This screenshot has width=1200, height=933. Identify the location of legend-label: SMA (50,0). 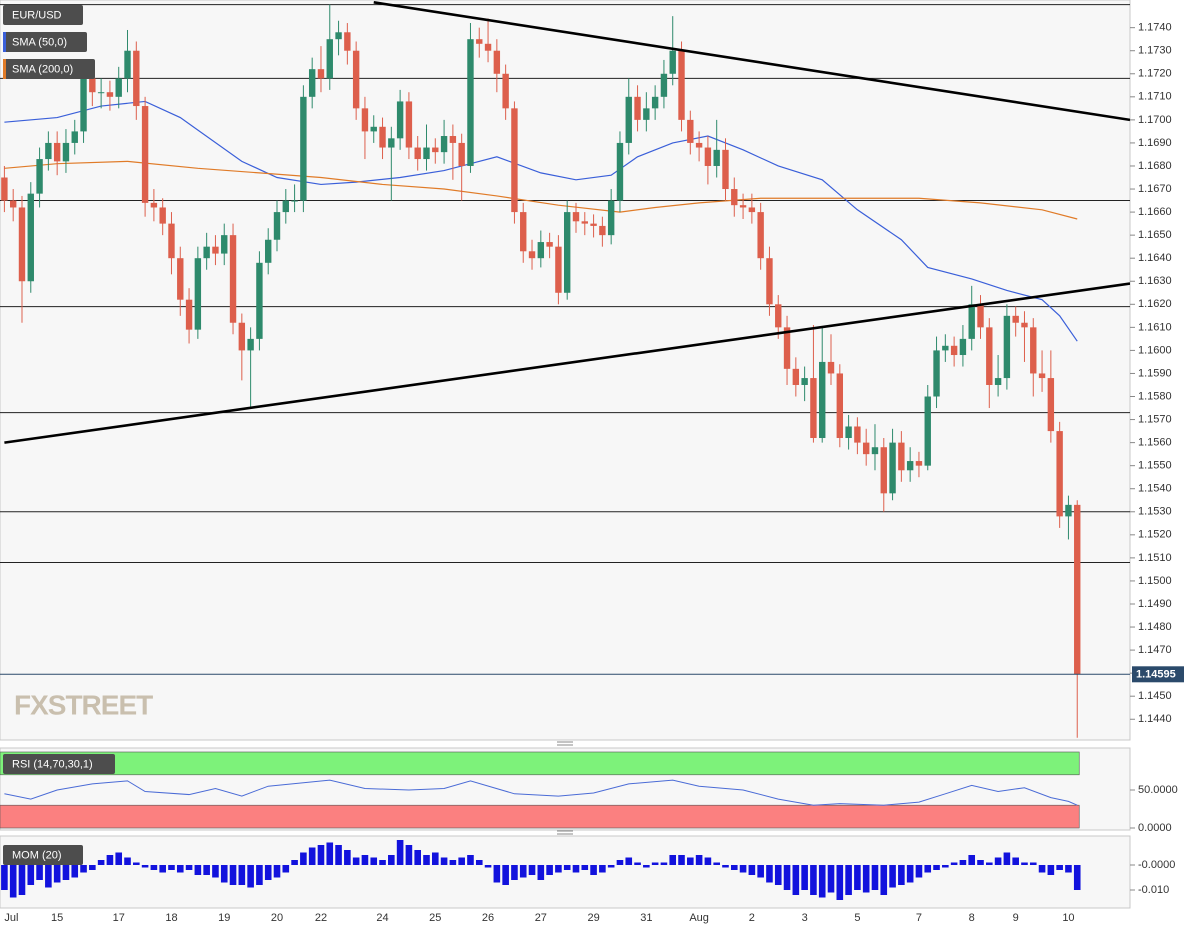
(39, 42).